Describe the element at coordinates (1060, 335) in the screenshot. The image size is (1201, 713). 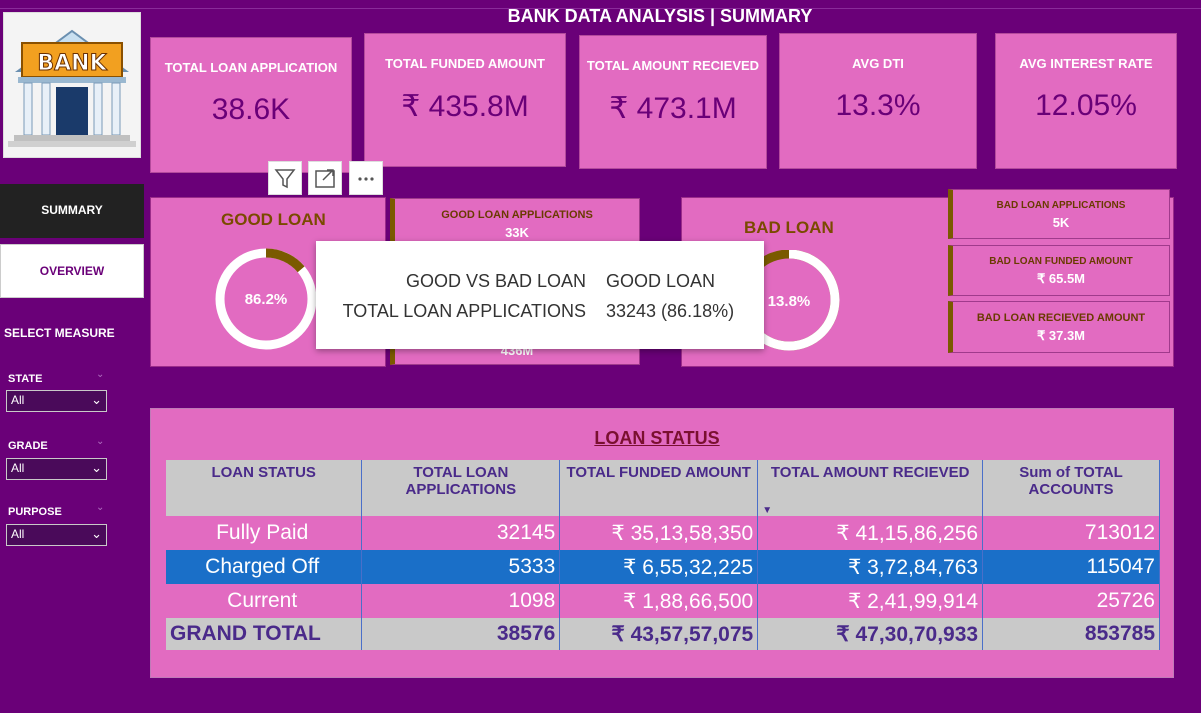
I see `bad-loan-received-value: ₹ 37.3M` at that location.